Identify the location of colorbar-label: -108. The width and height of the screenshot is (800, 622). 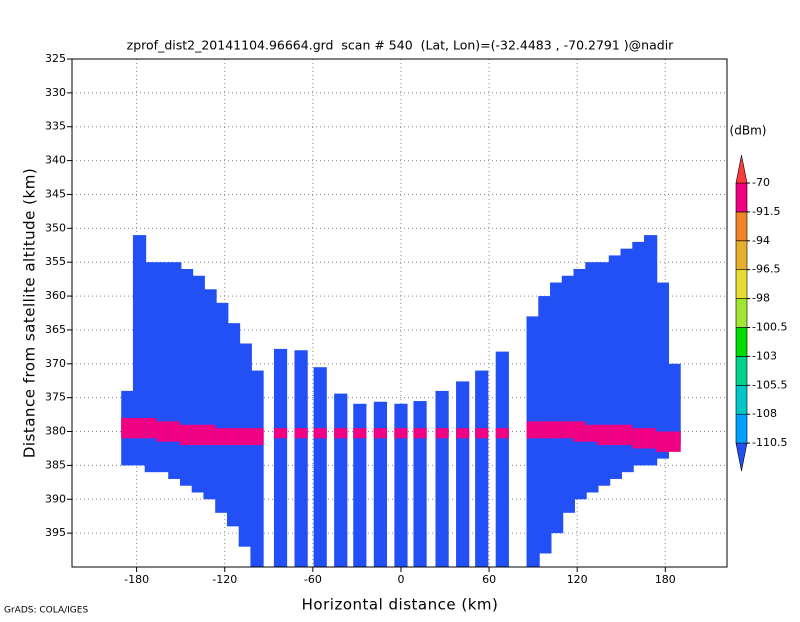
(764, 413).